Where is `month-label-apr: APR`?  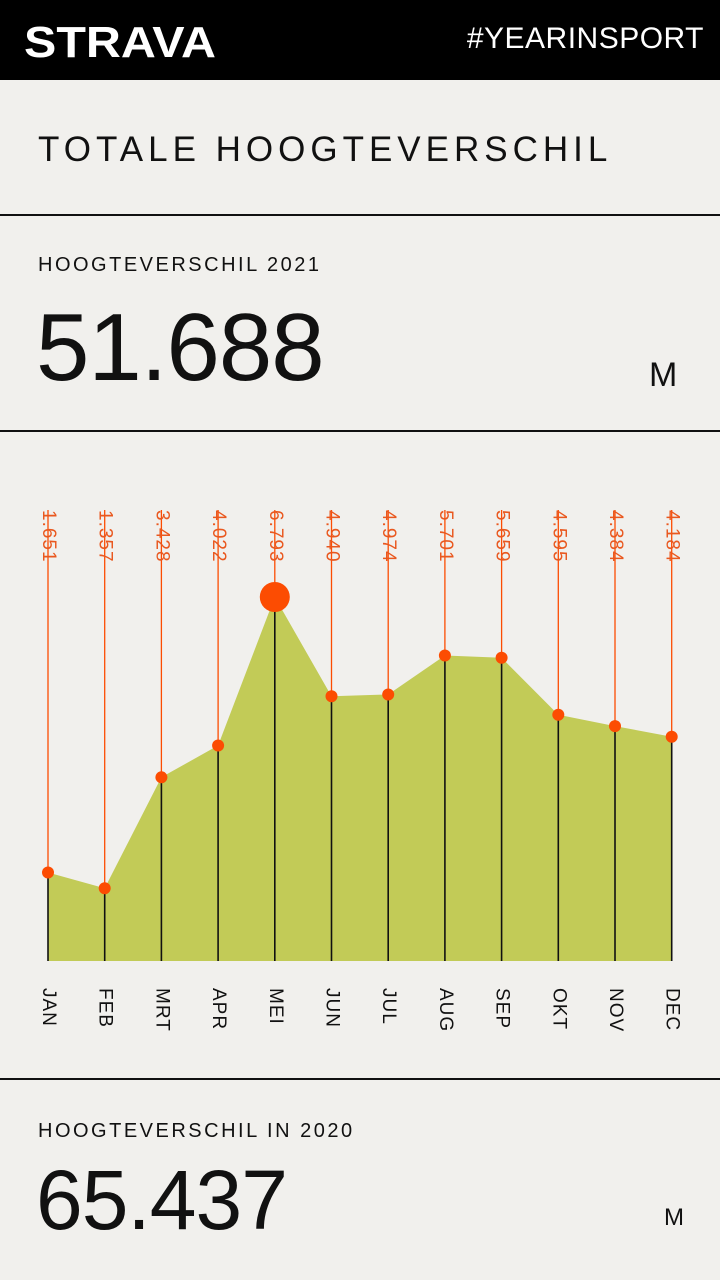 month-label-apr: APR is located at coordinates (218, 1009).